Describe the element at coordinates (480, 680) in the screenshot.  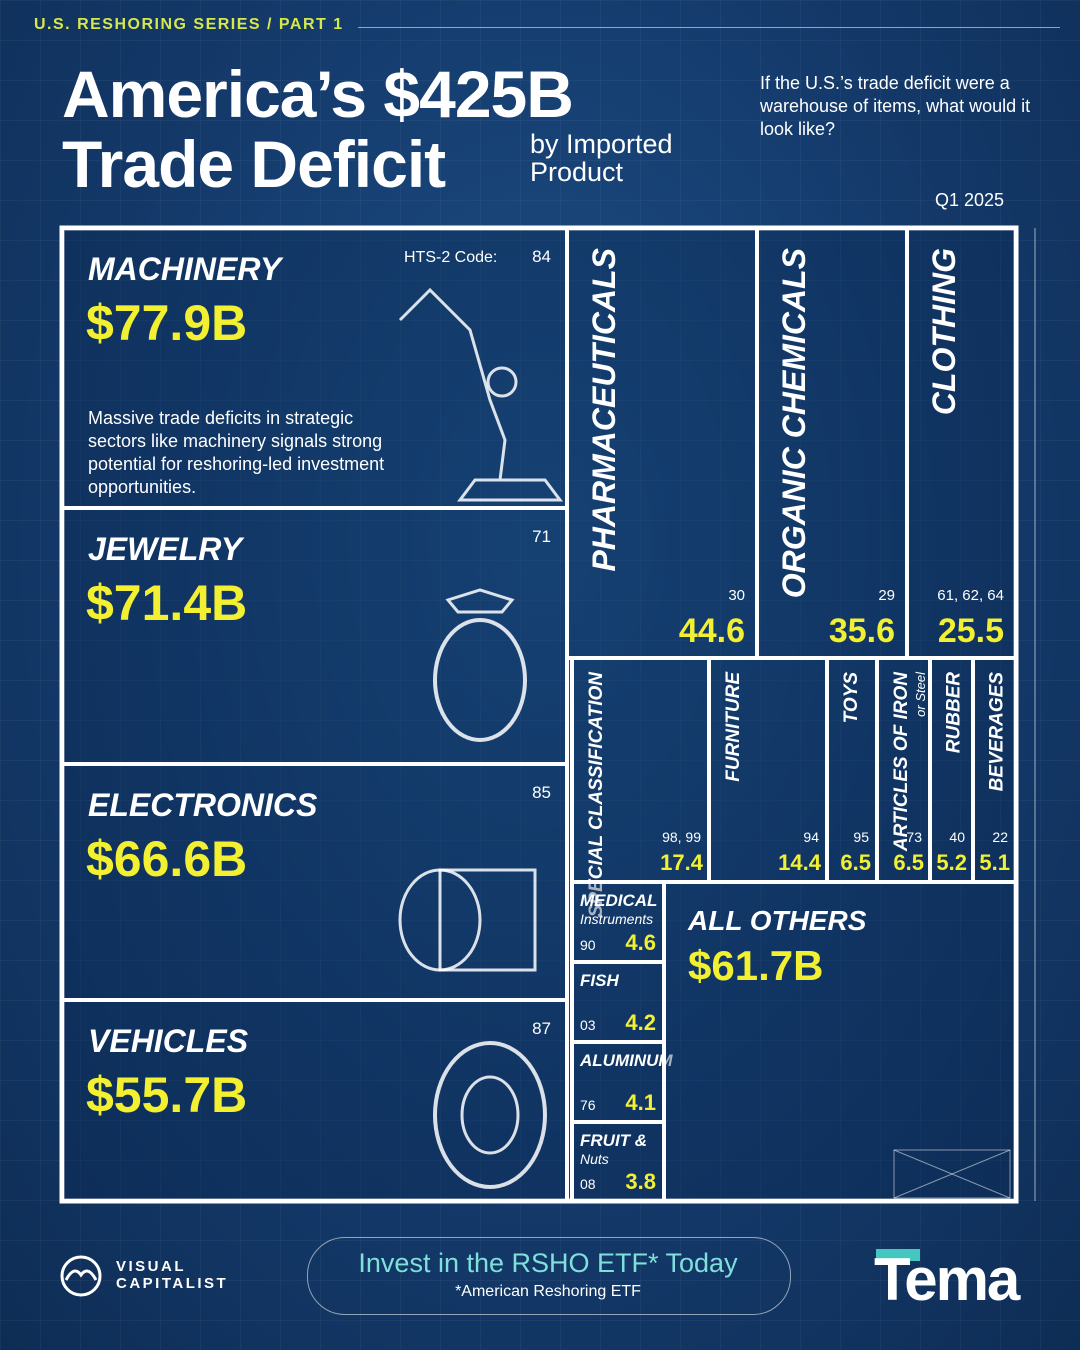
I see `ring-icon` at that location.